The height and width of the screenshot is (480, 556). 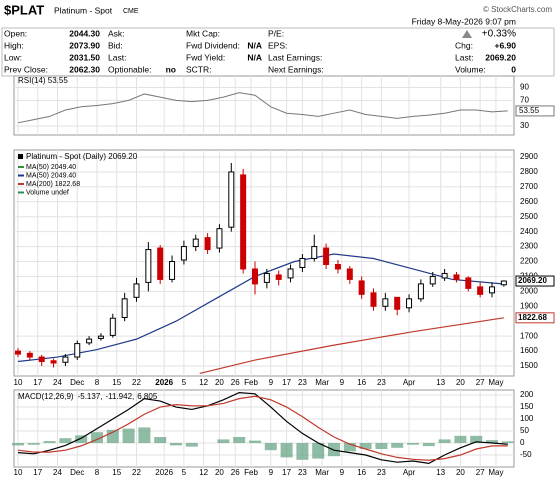 What do you see at coordinates (20, 156) in the screenshot?
I see `legend-swatch` at bounding box center [20, 156].